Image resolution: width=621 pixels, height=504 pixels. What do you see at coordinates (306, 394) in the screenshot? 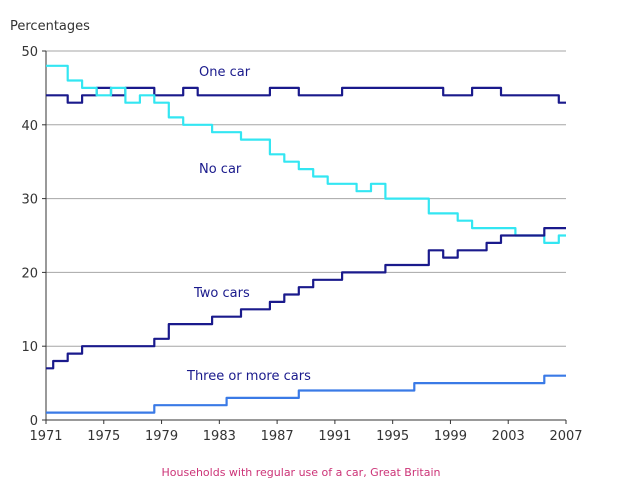
I see `series-line-three-or-more-cars` at bounding box center [306, 394].